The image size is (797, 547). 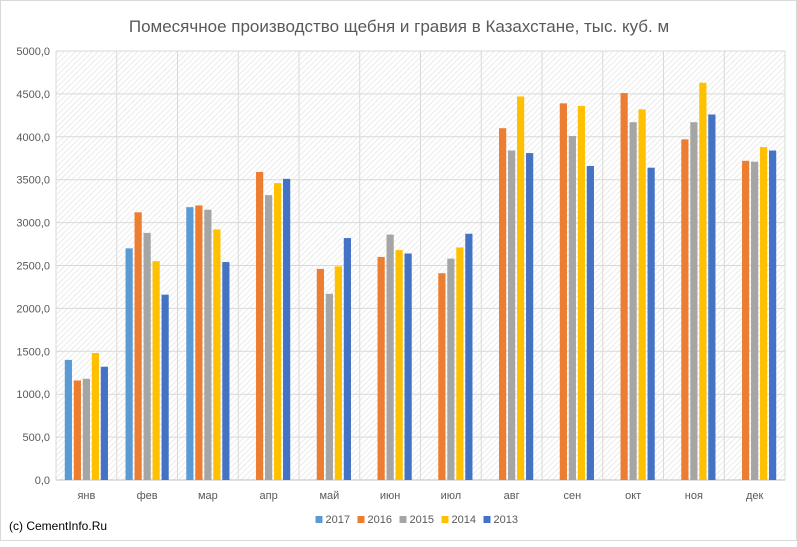 I want to click on y-tick-label: 1000,0, so click(x=33, y=395).